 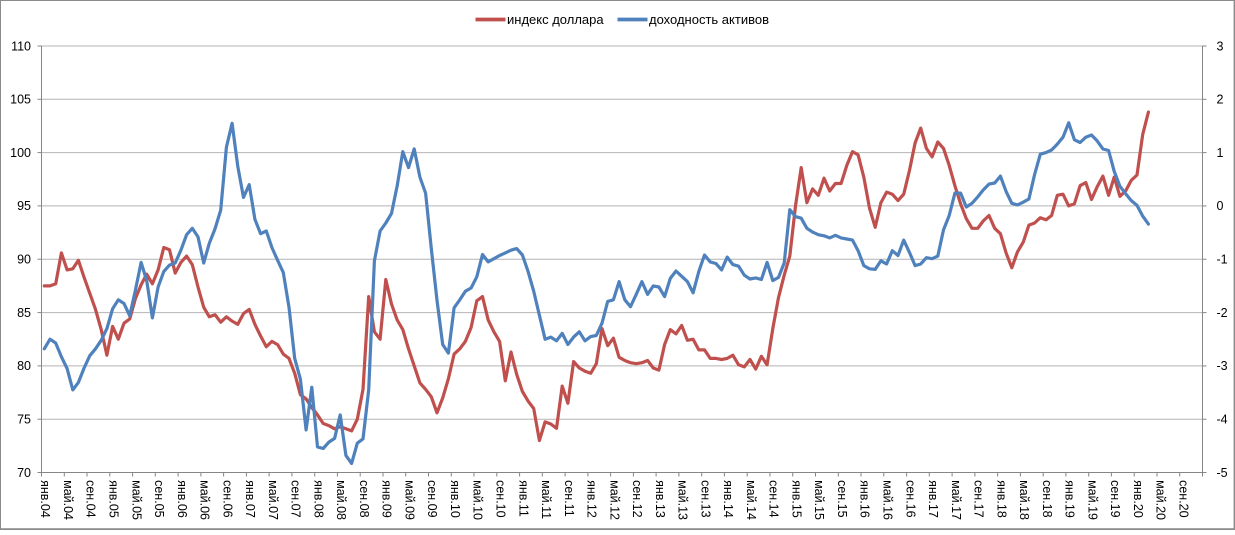 What do you see at coordinates (819, 500) in the screenshot?
I see `svg-text: май.15` at bounding box center [819, 500].